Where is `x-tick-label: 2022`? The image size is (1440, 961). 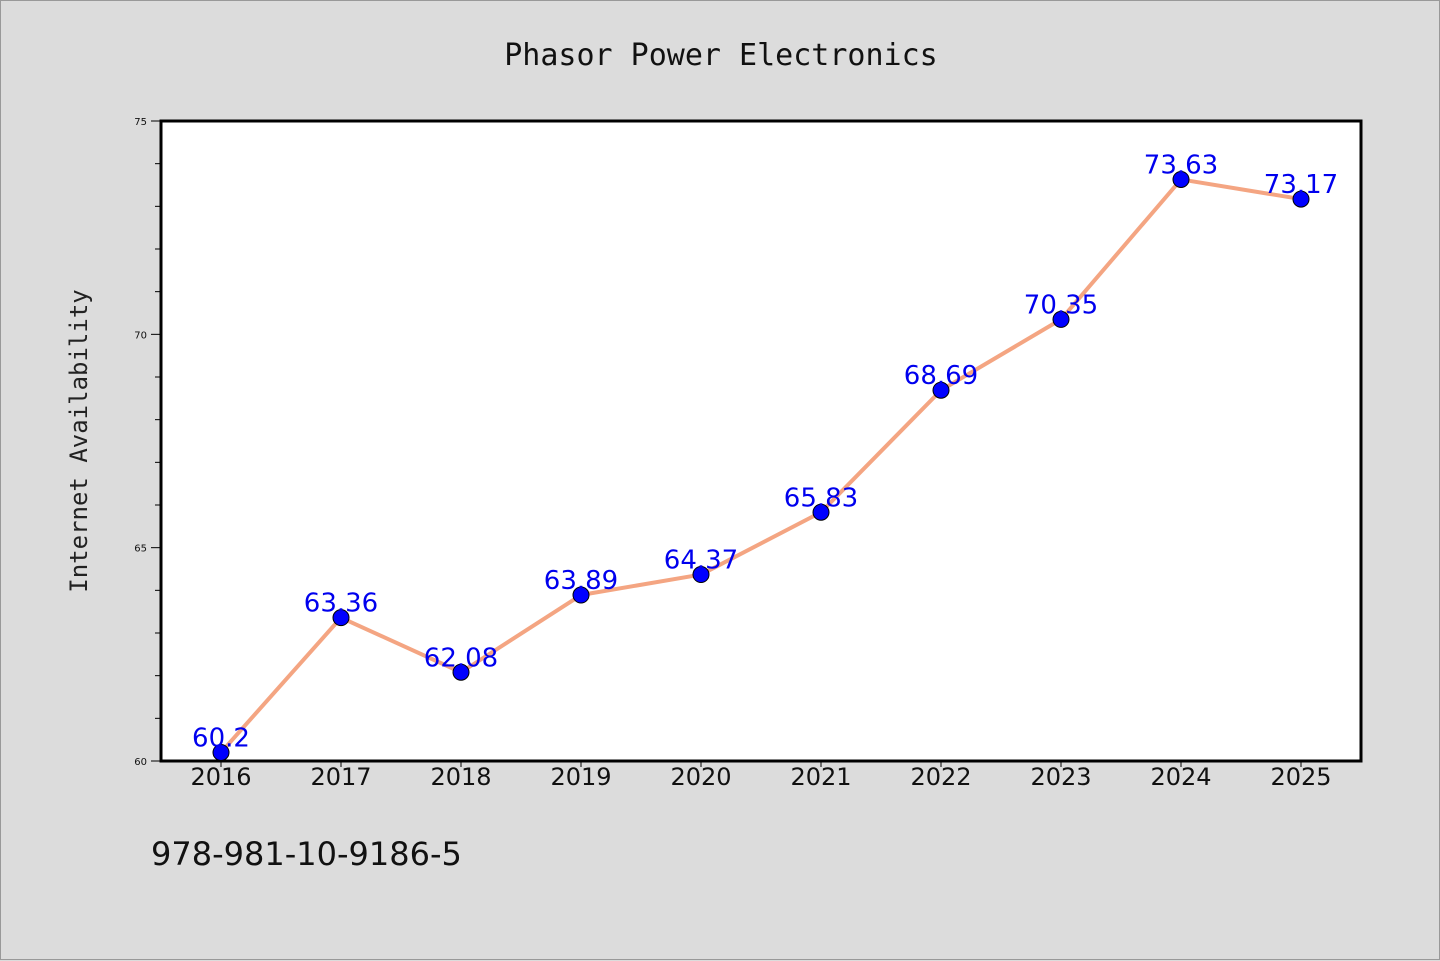 x-tick-label: 2022 is located at coordinates (940, 777).